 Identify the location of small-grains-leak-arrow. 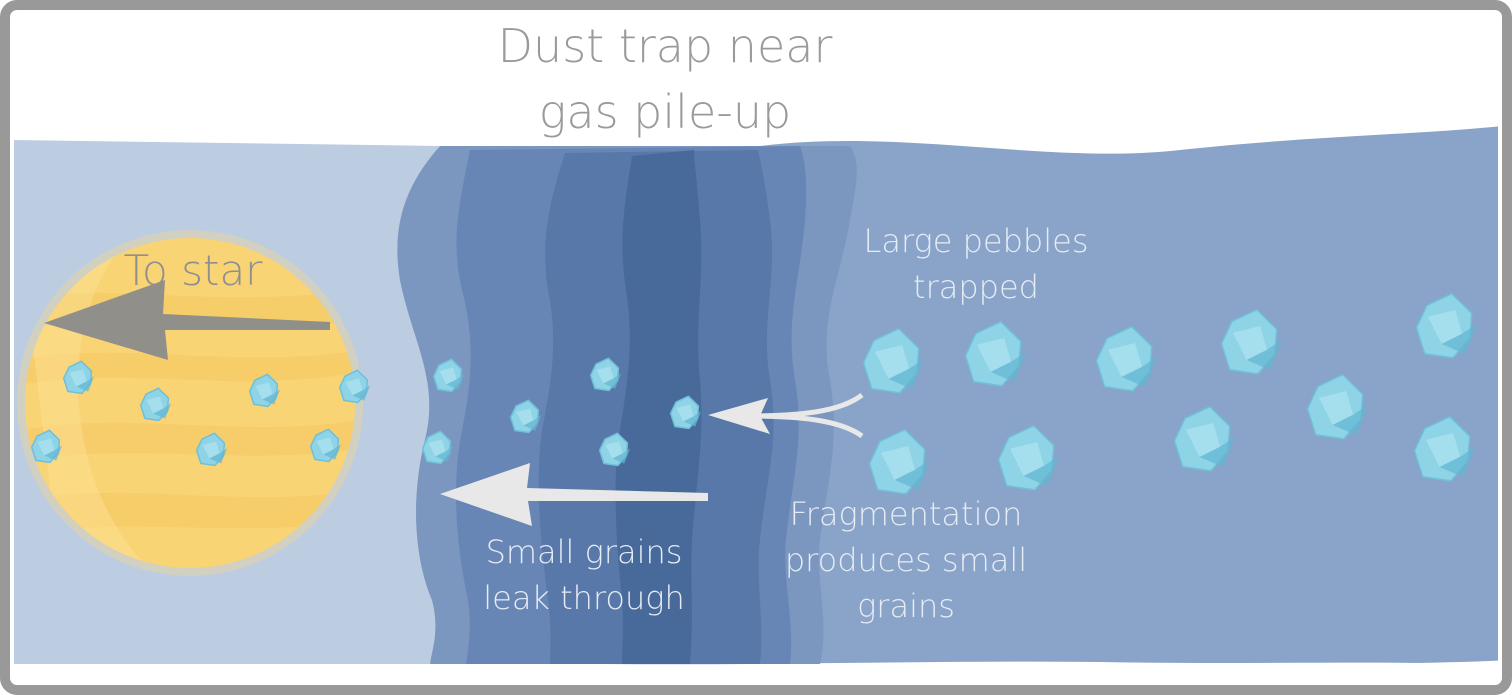
(574, 494).